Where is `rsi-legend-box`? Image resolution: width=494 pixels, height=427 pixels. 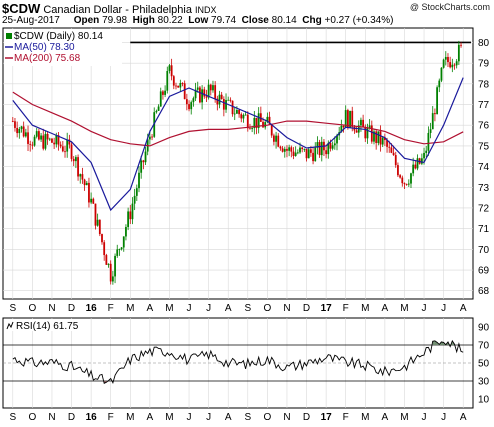
rsi-legend-box is located at coordinates (42, 325).